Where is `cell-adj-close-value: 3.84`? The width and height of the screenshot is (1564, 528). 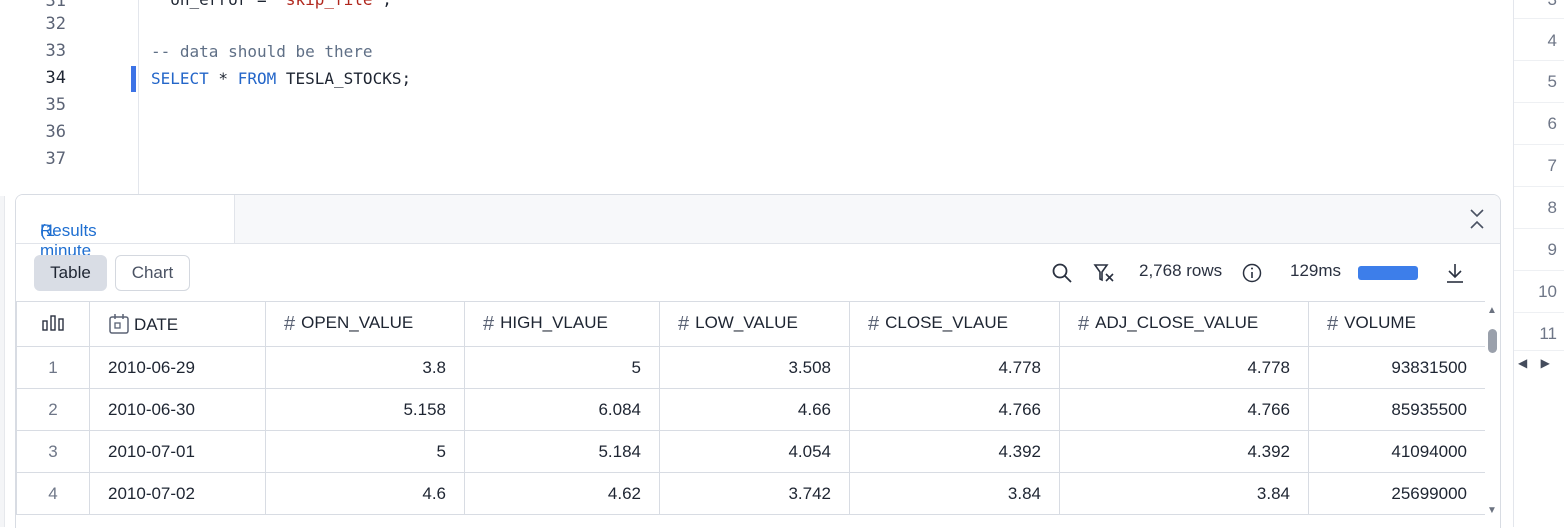 cell-adj-close-value: 3.84 is located at coordinates (1184, 493).